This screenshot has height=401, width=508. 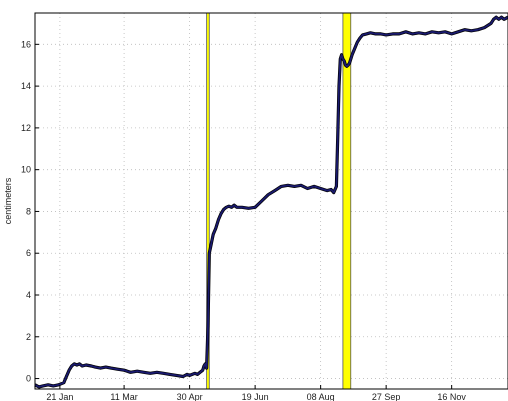 What do you see at coordinates (26, 170) in the screenshot?
I see `y-tick-label: 10` at bounding box center [26, 170].